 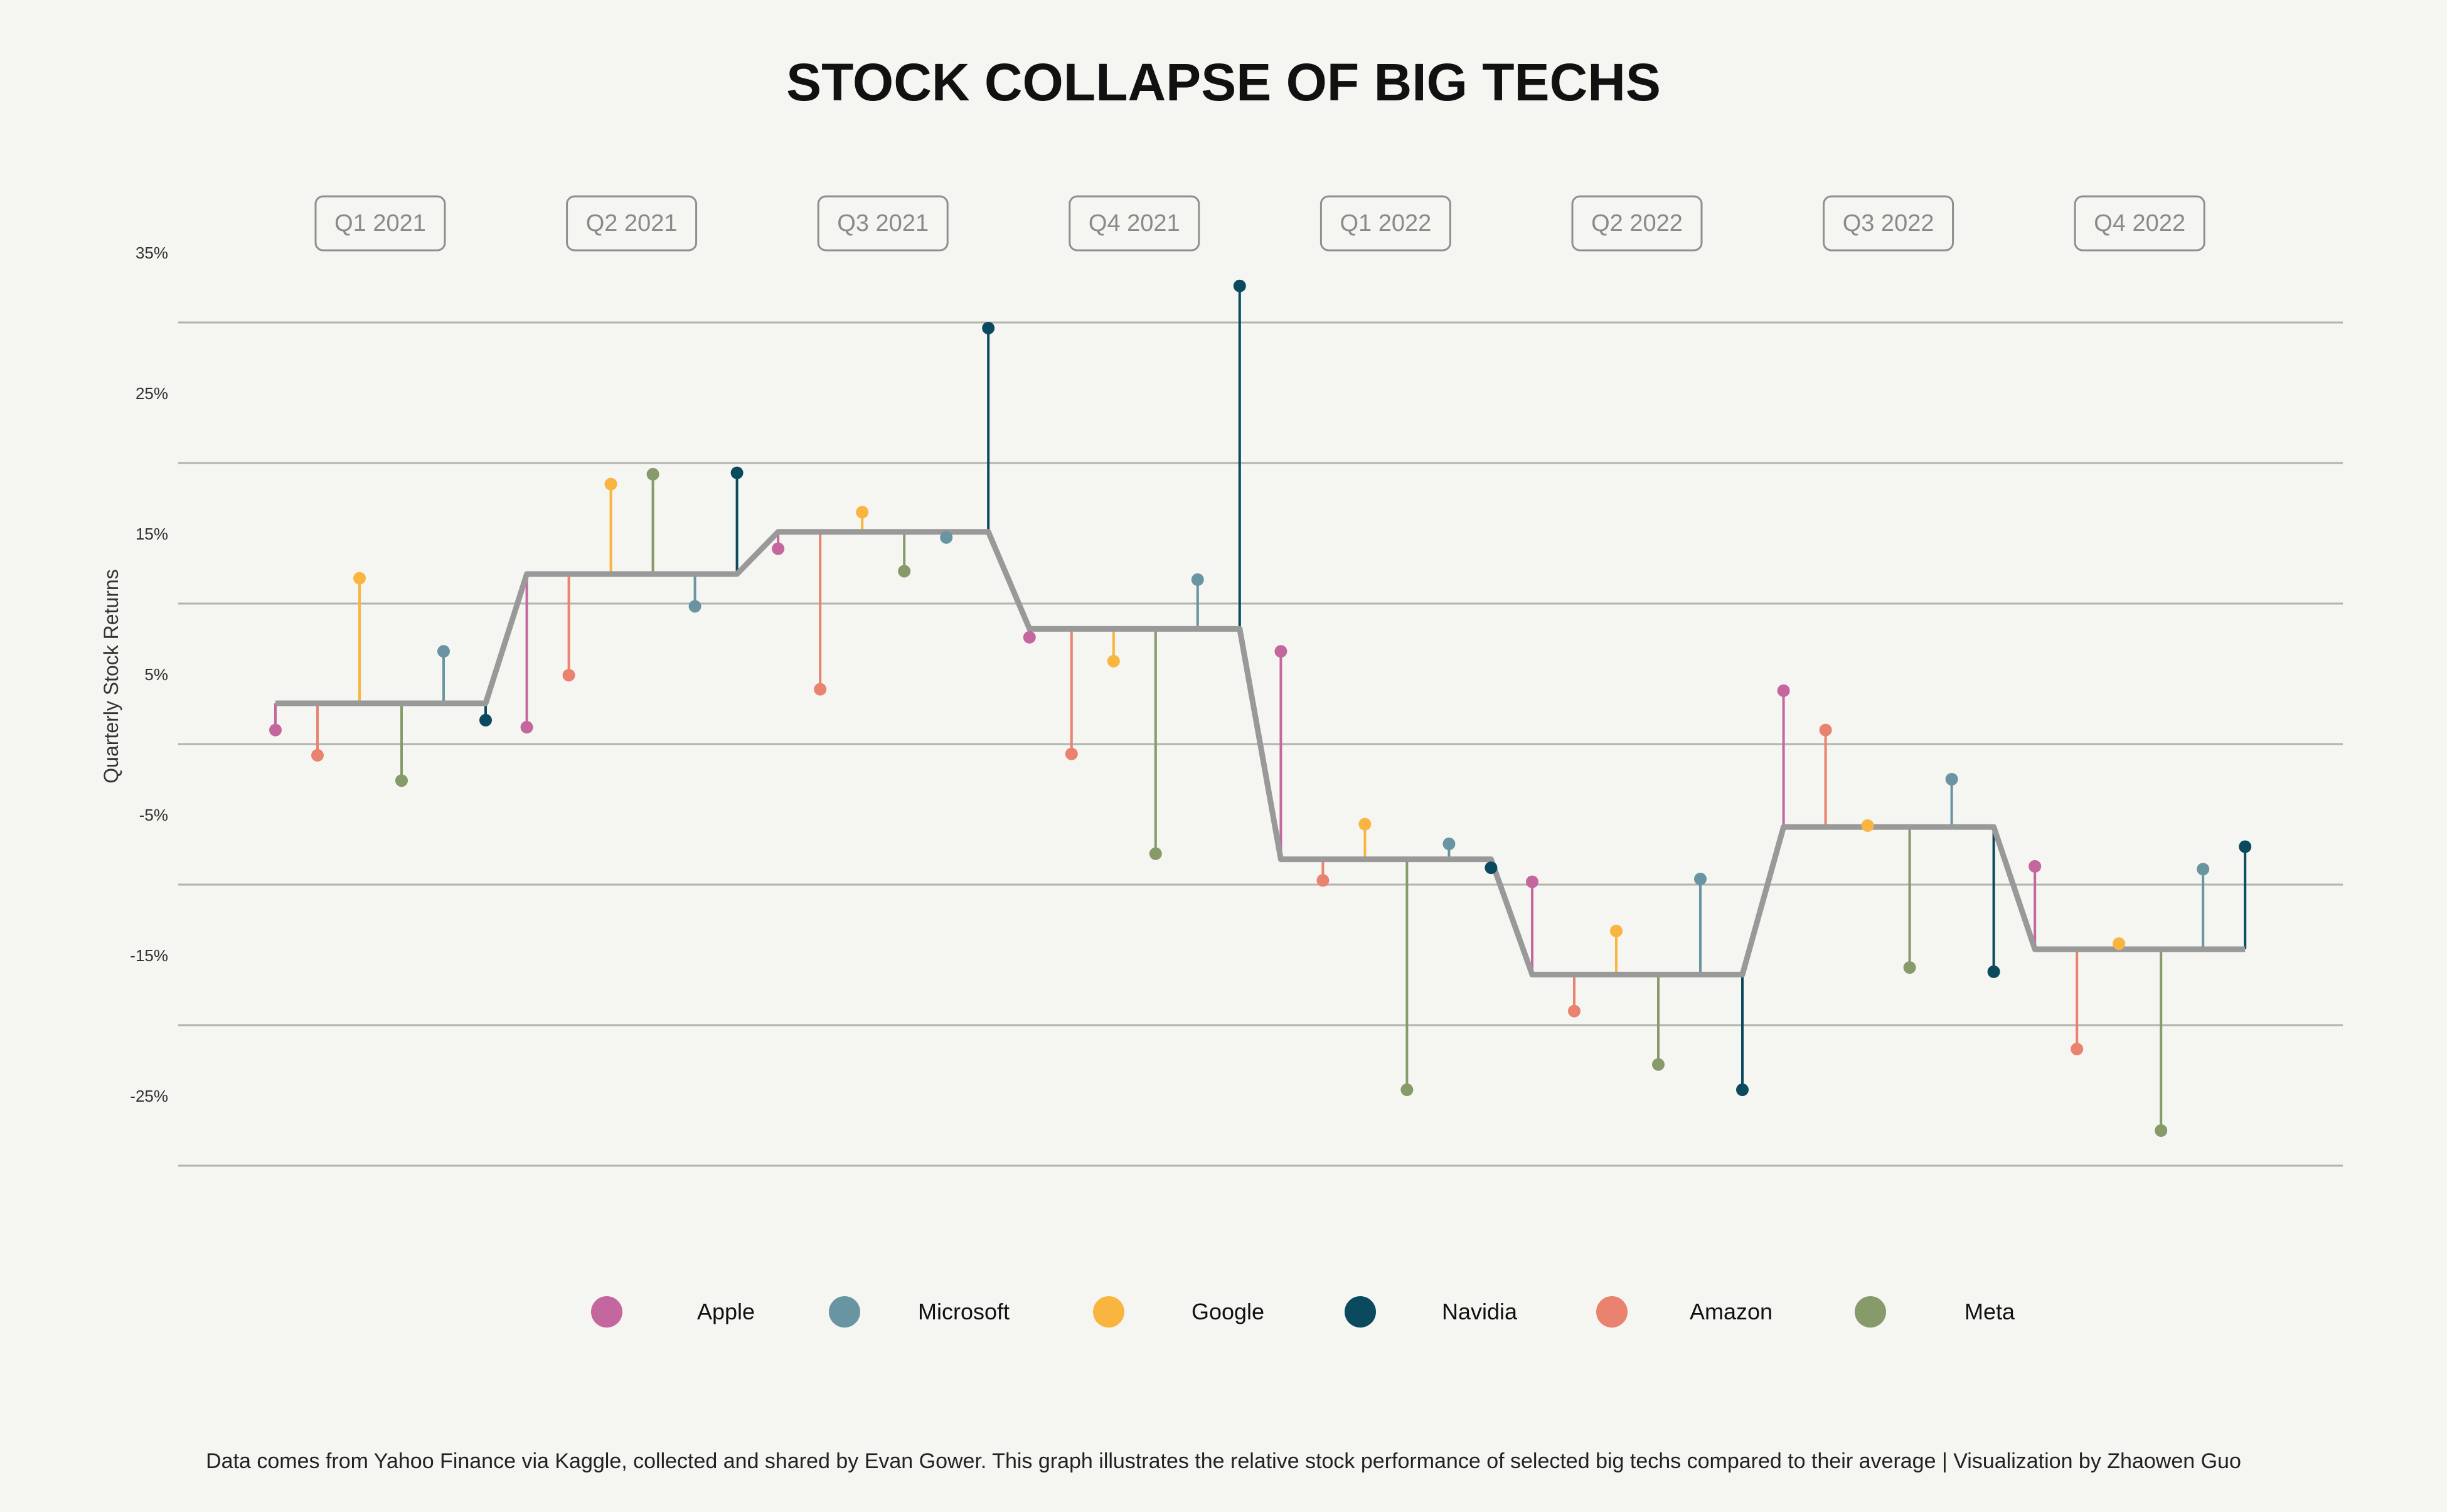 I want to click on y-tick-label: -5%, so click(x=153, y=815).